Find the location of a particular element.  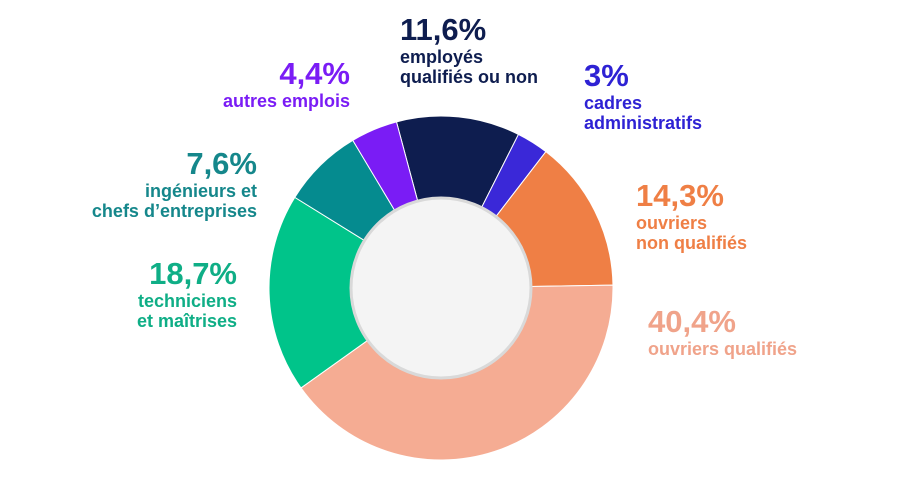

label-employes-value: 11,6% is located at coordinates (443, 29).